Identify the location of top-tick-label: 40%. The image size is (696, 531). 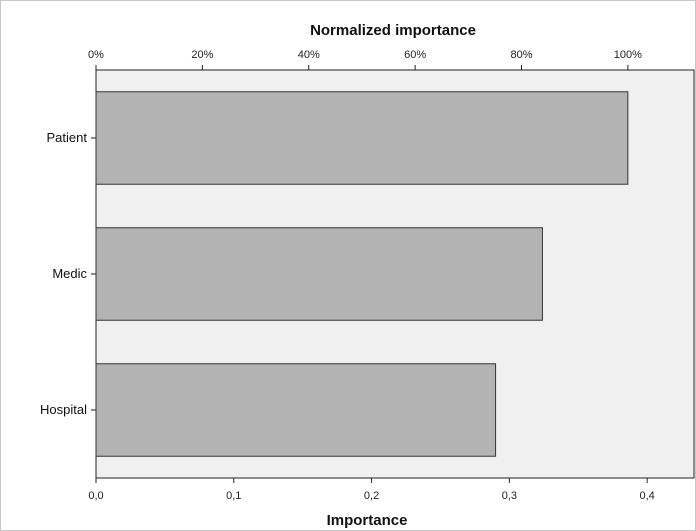
(309, 55).